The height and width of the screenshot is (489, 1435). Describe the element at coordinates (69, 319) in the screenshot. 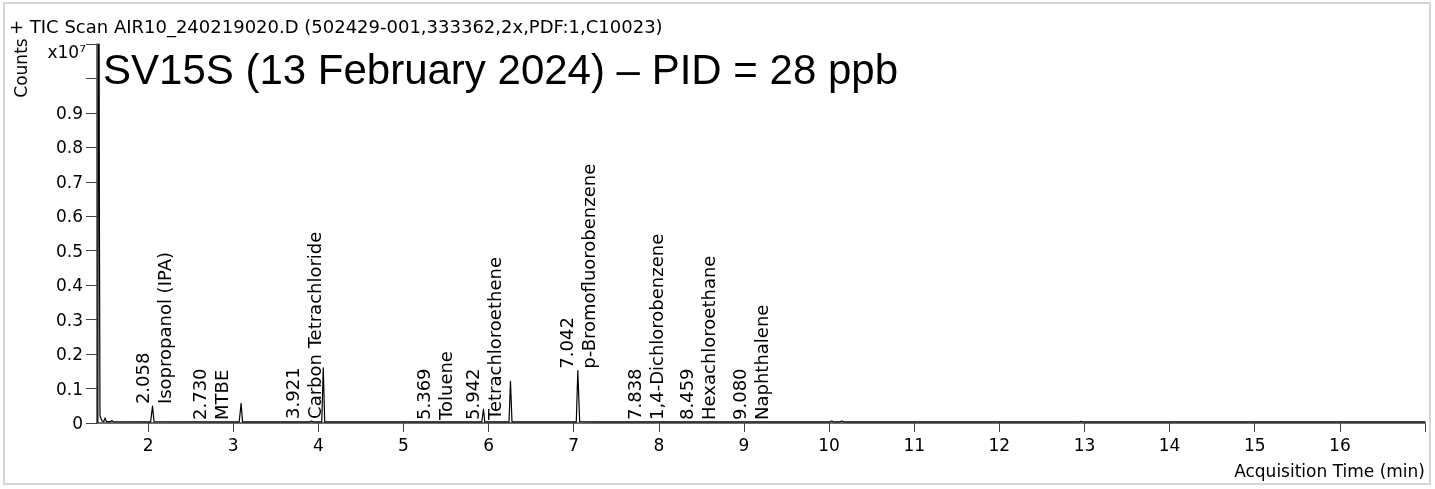

I see `y-tick-label: 0.3` at that location.